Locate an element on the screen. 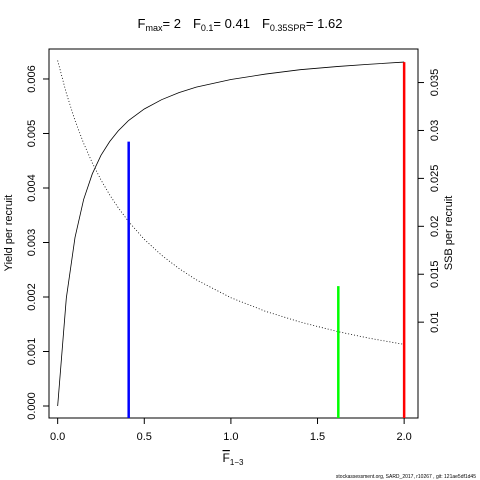  y-axis-right: 0.01 0.015 0.02 0.025 0.03 0.035 is located at coordinates (429, 201).